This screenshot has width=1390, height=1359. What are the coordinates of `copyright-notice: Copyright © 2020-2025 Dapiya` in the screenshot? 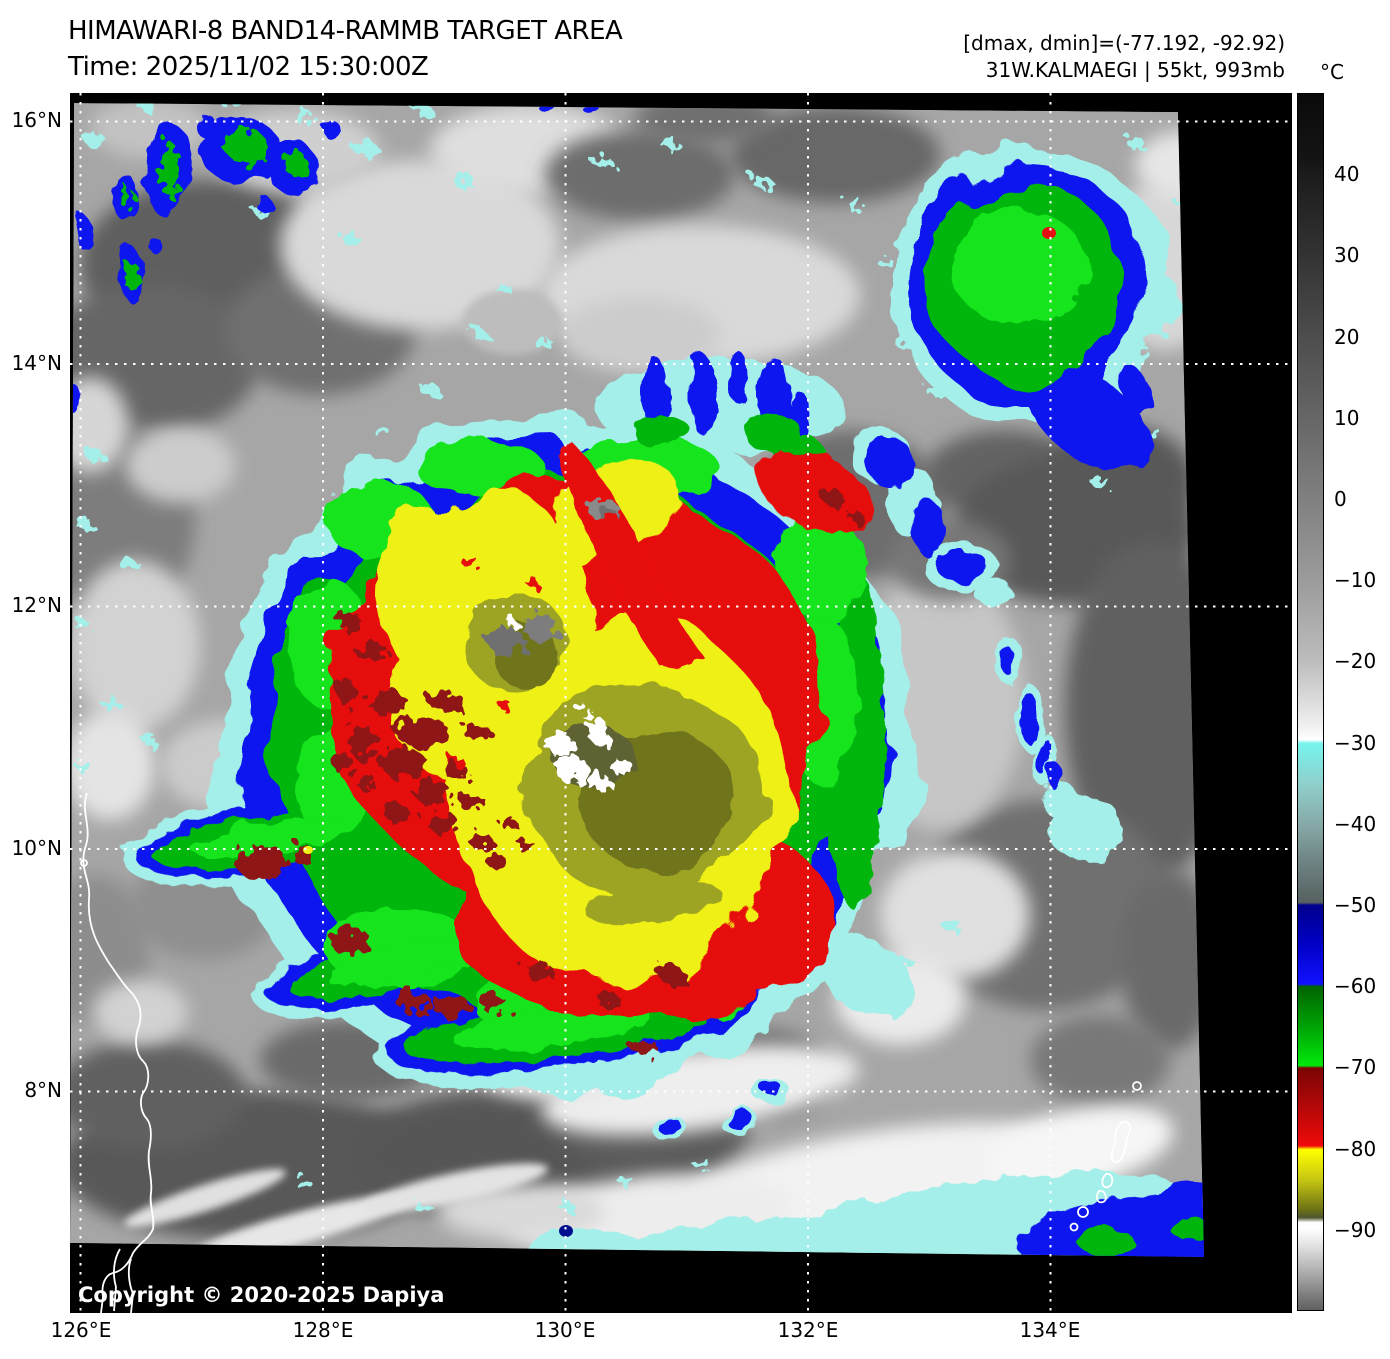 It's located at (261, 1295).